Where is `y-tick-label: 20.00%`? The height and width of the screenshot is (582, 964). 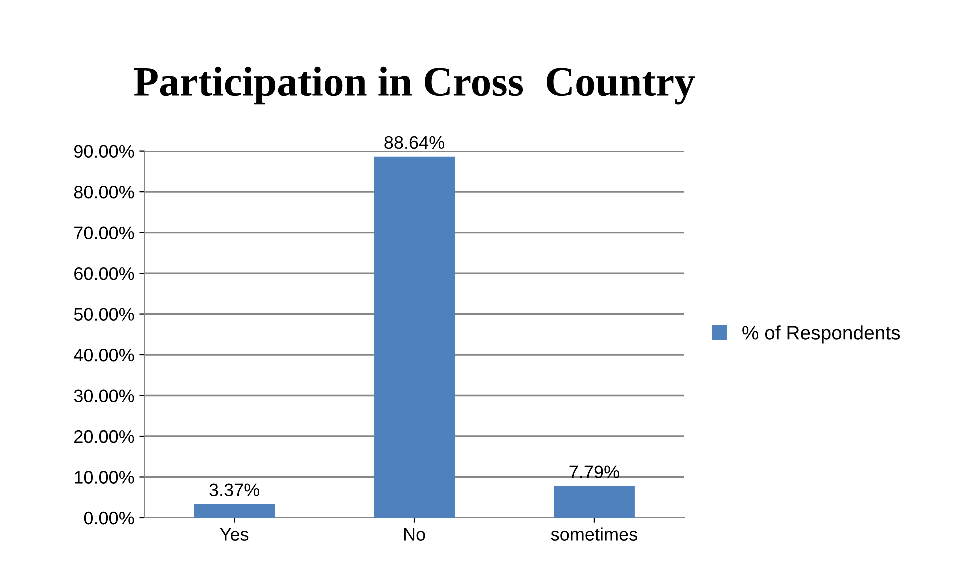 y-tick-label: 20.00% is located at coordinates (104, 437).